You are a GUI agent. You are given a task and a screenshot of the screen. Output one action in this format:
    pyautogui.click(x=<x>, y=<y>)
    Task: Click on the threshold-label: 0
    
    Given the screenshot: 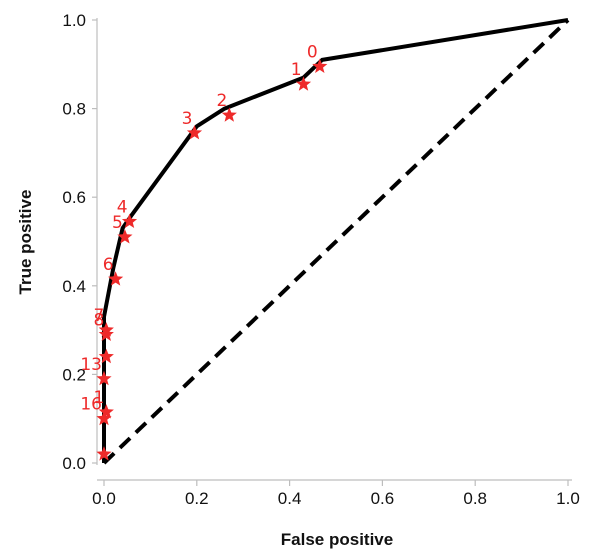 What is the action you would take?
    pyautogui.click(x=312, y=53)
    